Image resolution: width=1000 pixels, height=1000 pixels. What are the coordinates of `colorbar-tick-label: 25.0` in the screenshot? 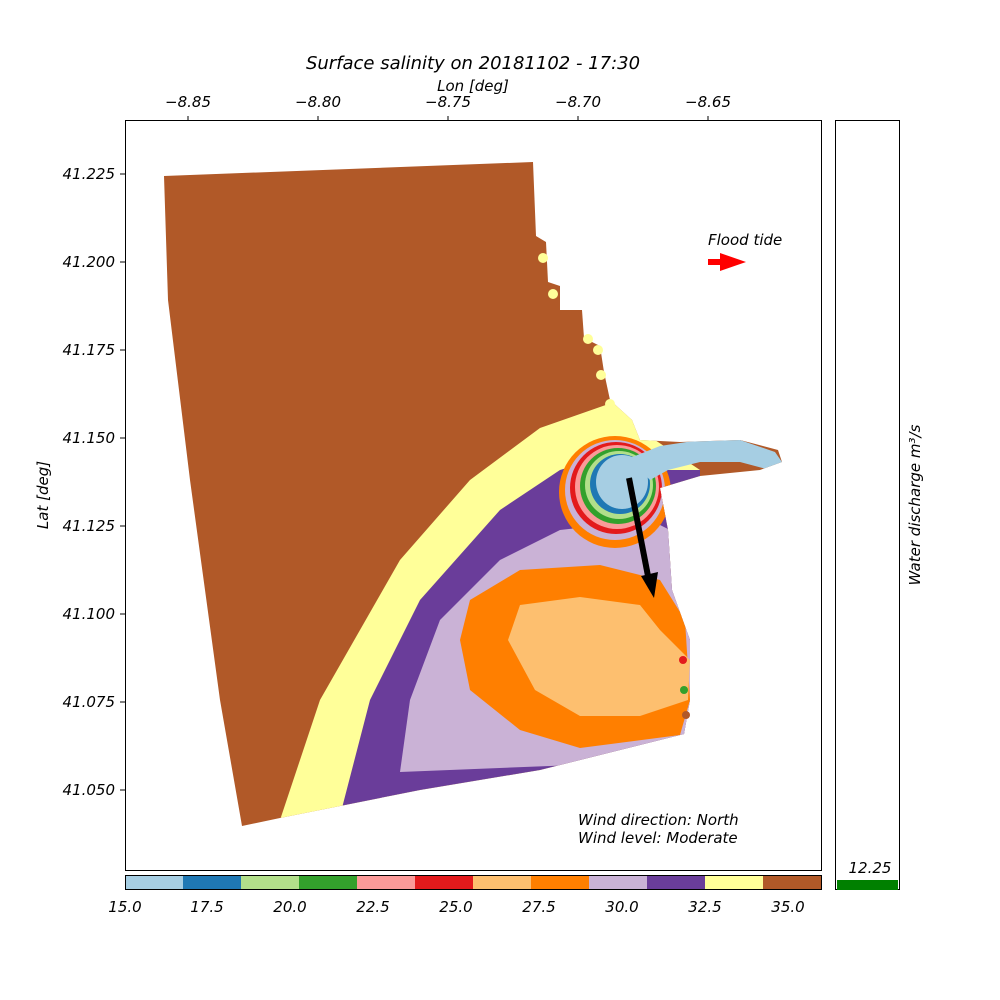 It's located at (455, 907).